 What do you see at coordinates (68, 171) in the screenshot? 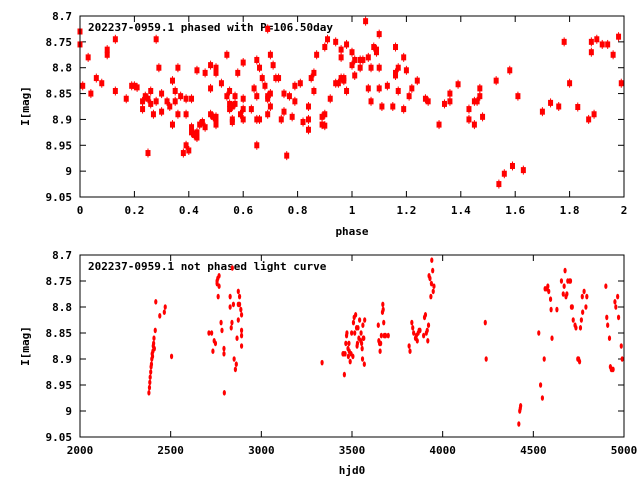
I see `y-tick-label: 9` at bounding box center [68, 171].